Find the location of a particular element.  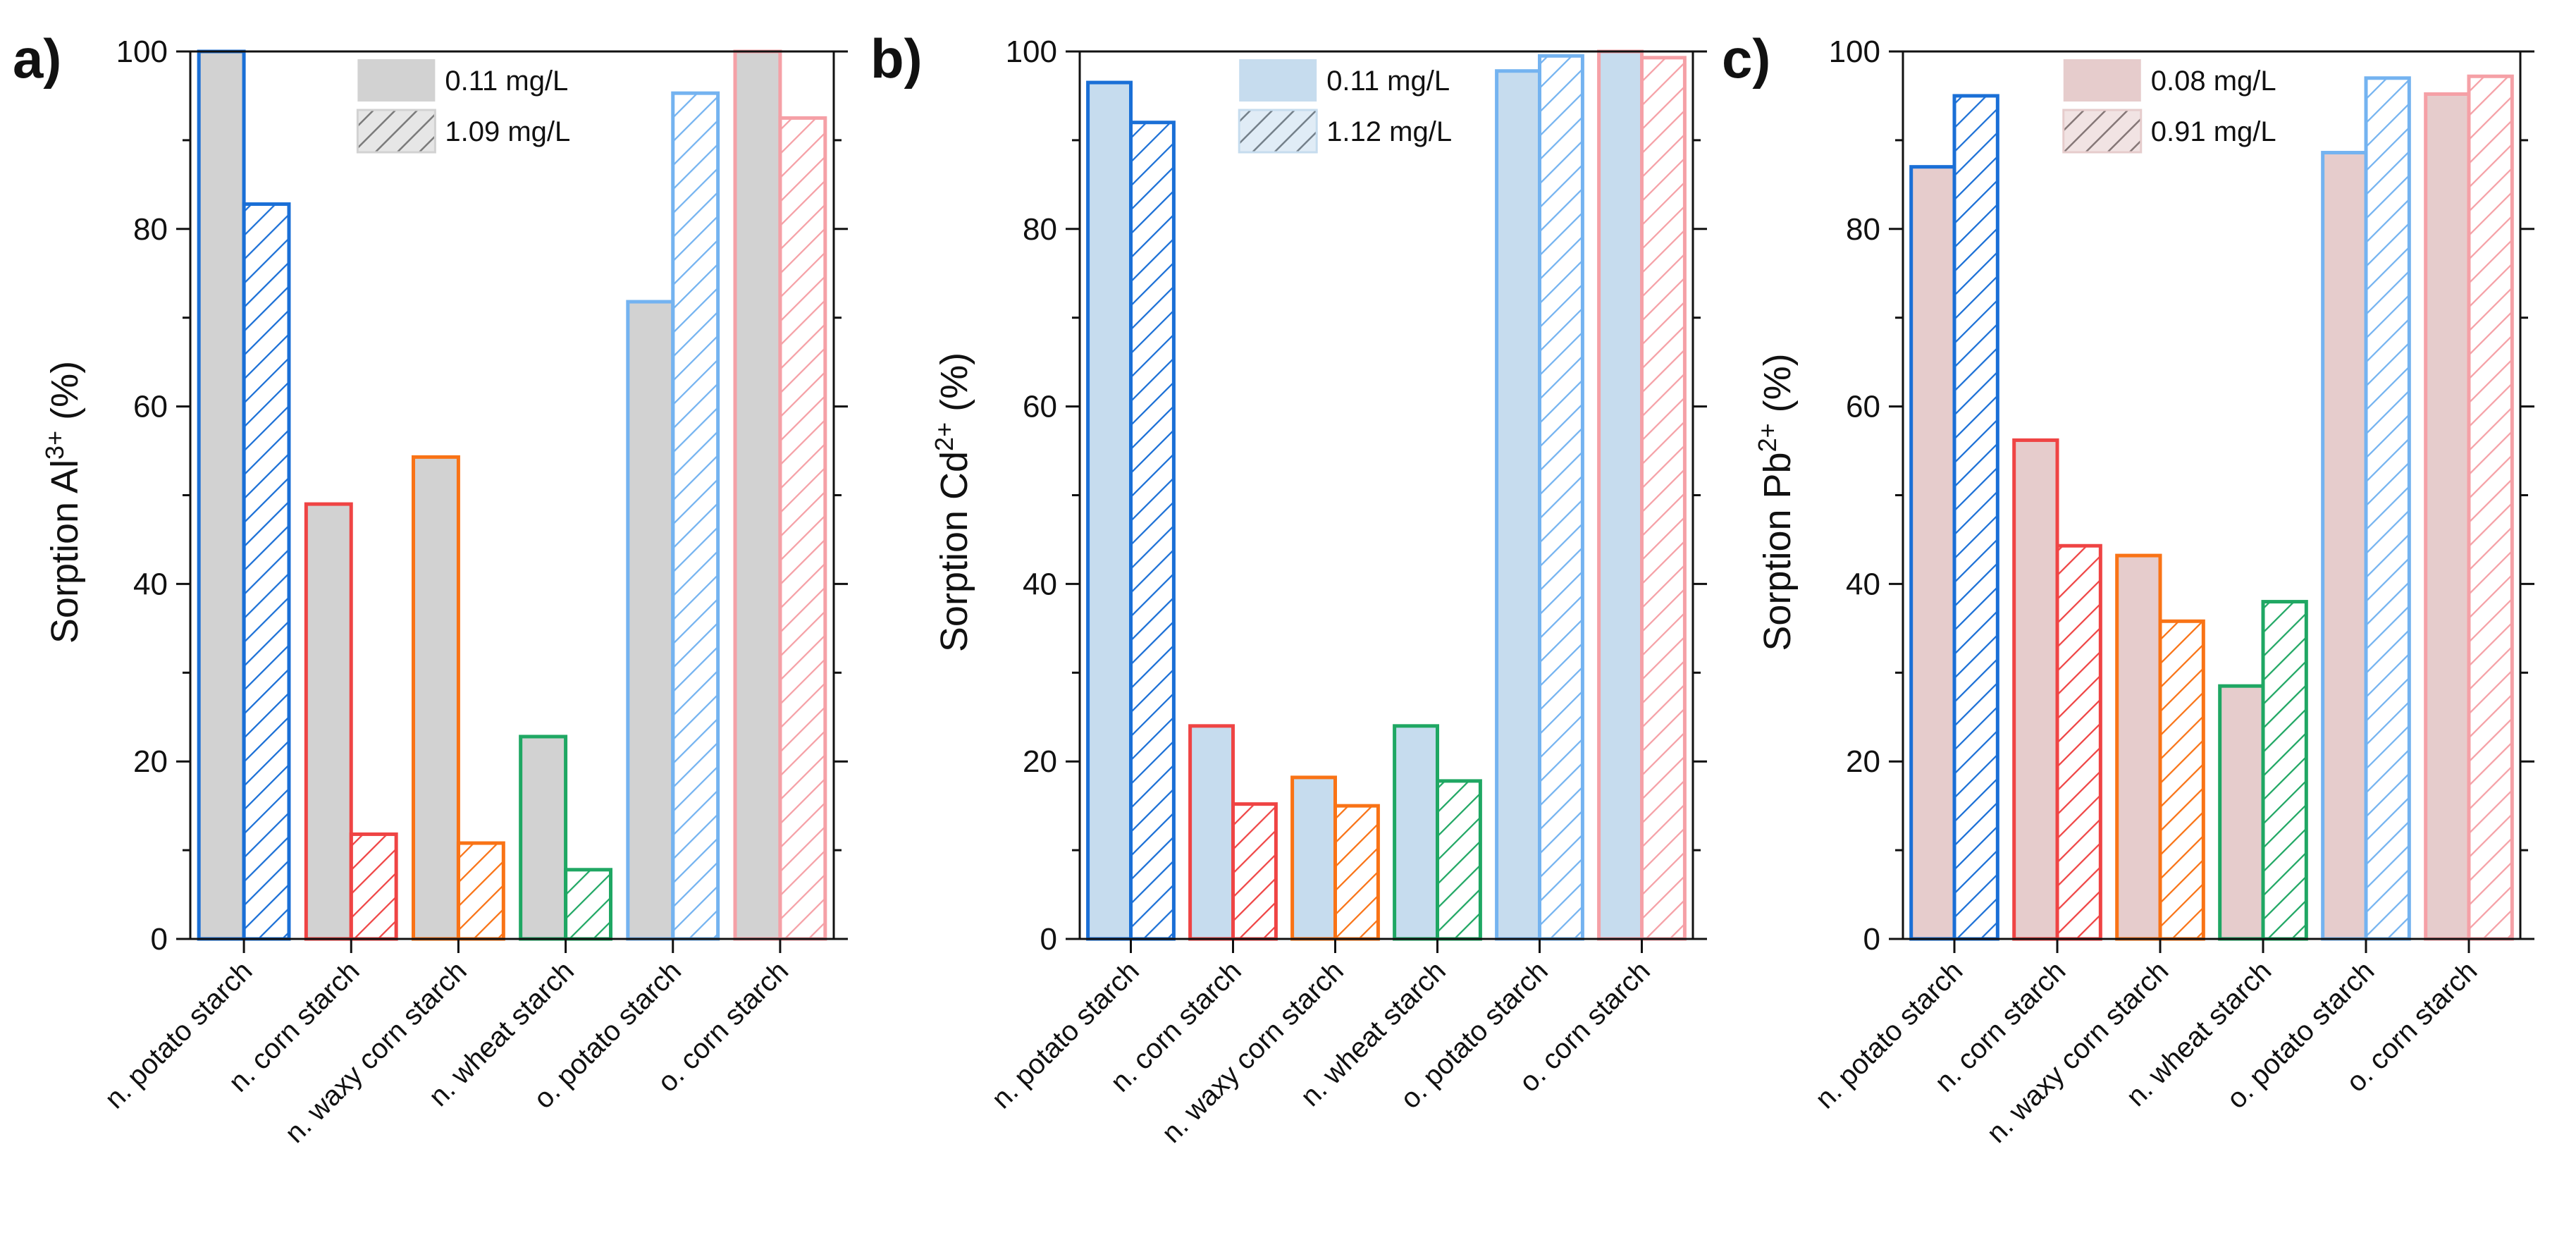

legend: 0.11 mg/L 1.12 mg/L is located at coordinates (1345, 107).